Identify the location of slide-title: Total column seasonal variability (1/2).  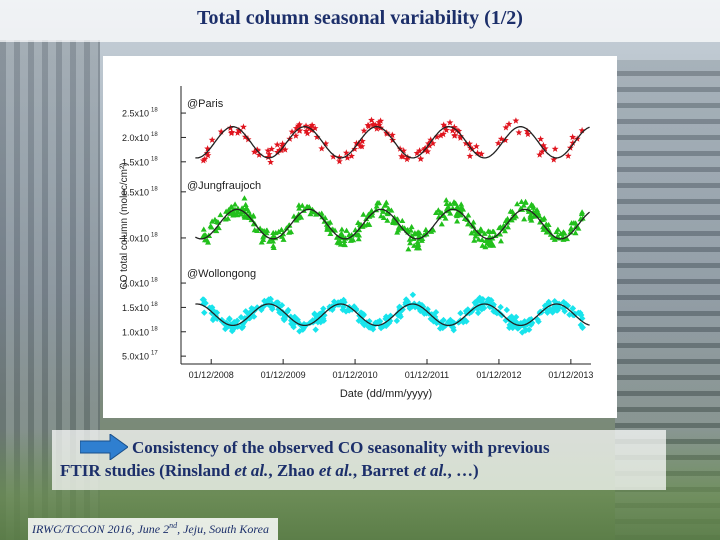
(360, 18).